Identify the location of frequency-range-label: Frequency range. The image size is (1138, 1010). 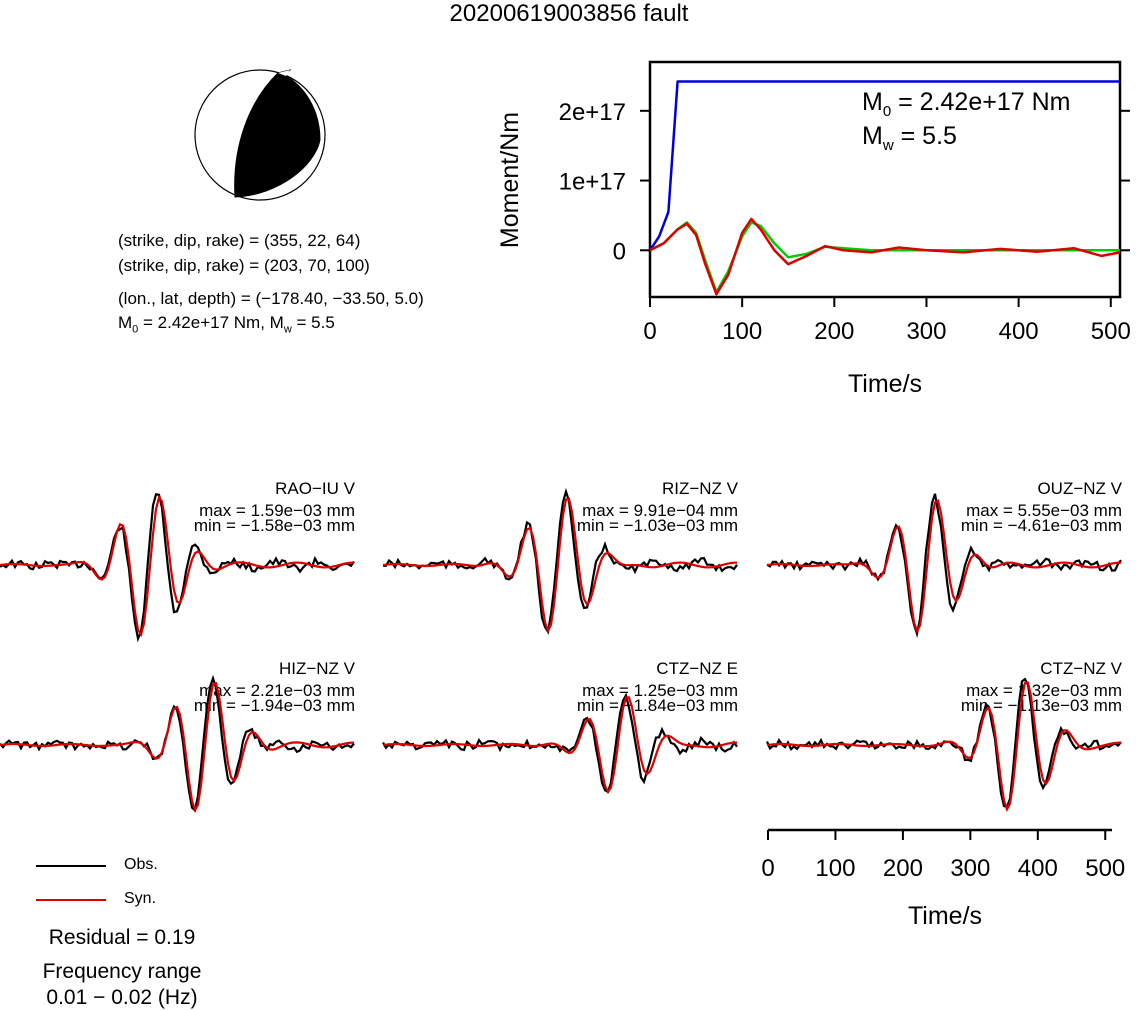
(122, 971).